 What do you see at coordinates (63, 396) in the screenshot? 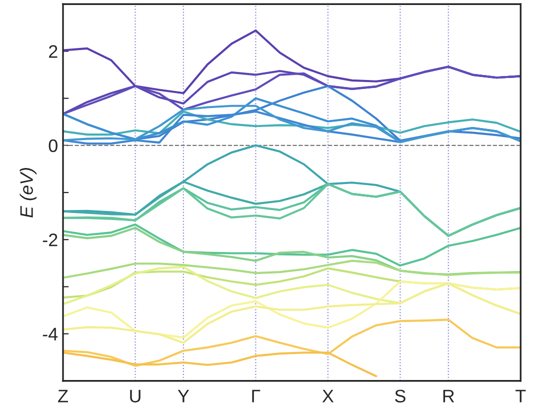
I see `x-tick-label: Z` at bounding box center [63, 396].